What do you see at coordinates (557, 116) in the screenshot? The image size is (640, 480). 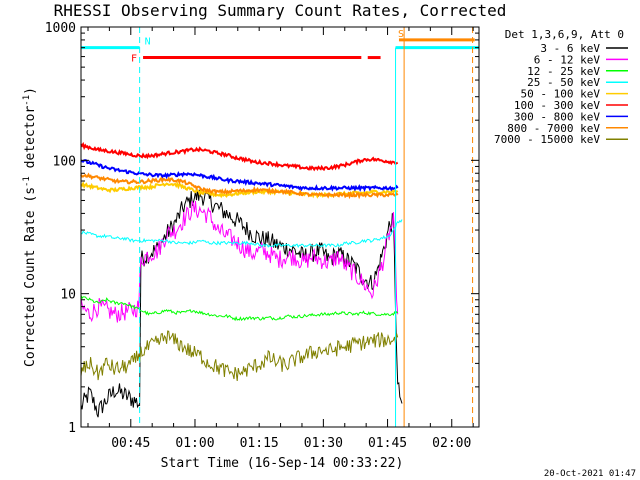 I see `legend-entry: 300 - 800 keV` at bounding box center [557, 116].